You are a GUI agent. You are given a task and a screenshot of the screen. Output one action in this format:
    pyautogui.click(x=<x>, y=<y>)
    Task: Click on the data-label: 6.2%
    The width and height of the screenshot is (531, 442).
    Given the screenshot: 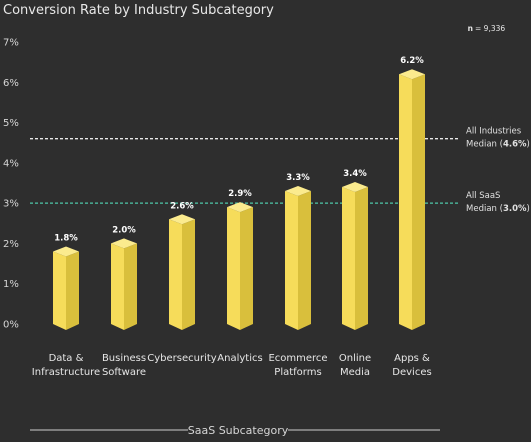 What is the action you would take?
    pyautogui.click(x=412, y=61)
    